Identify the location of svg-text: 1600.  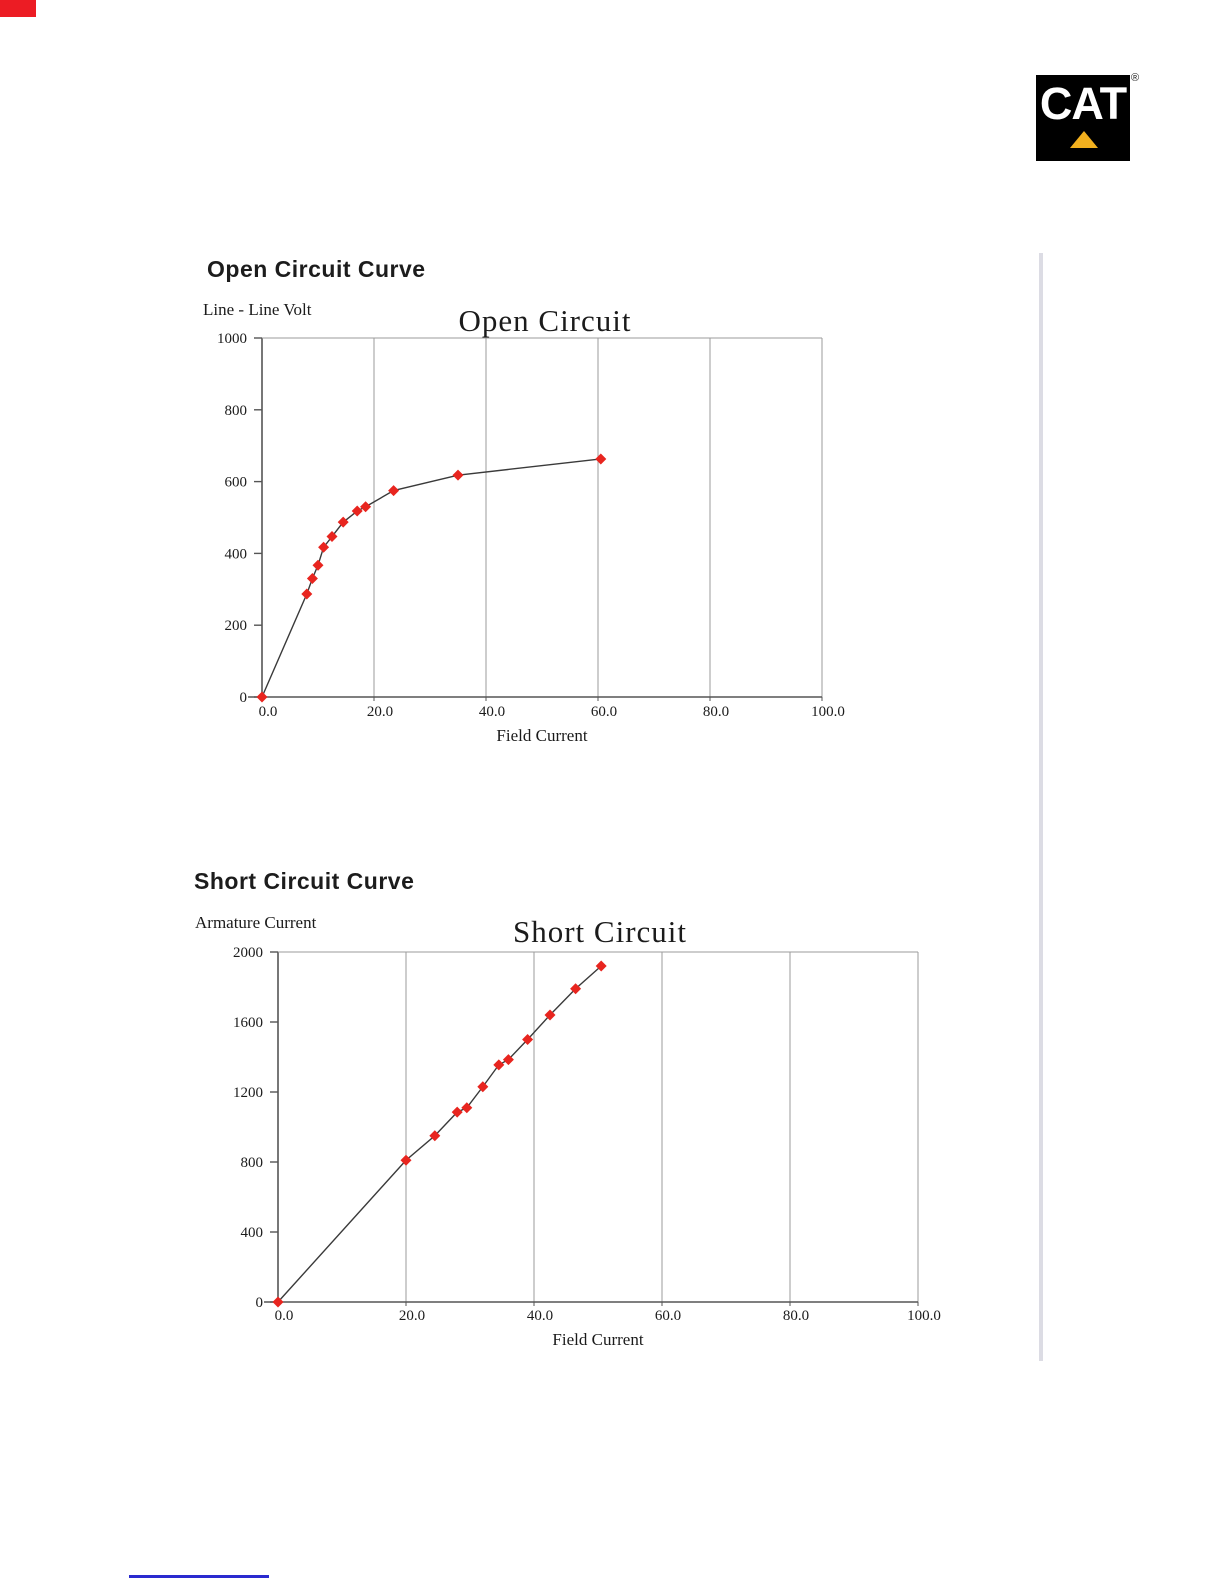
(248, 1023).